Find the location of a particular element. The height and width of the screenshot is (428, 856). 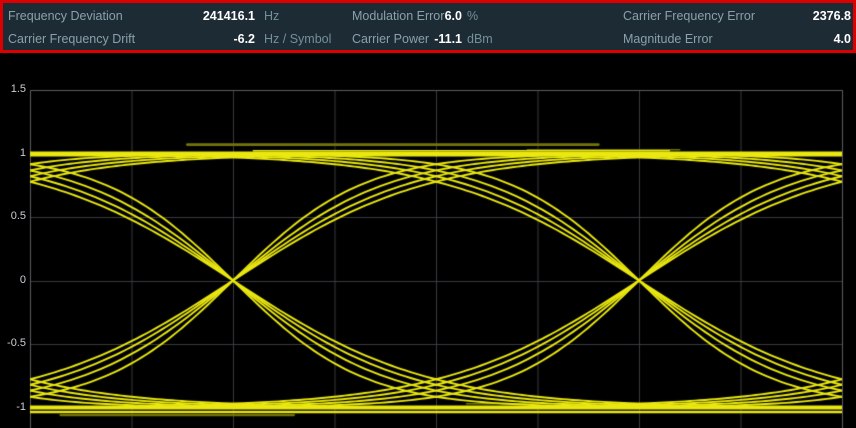

result-unit: Hz is located at coordinates (272, 16).